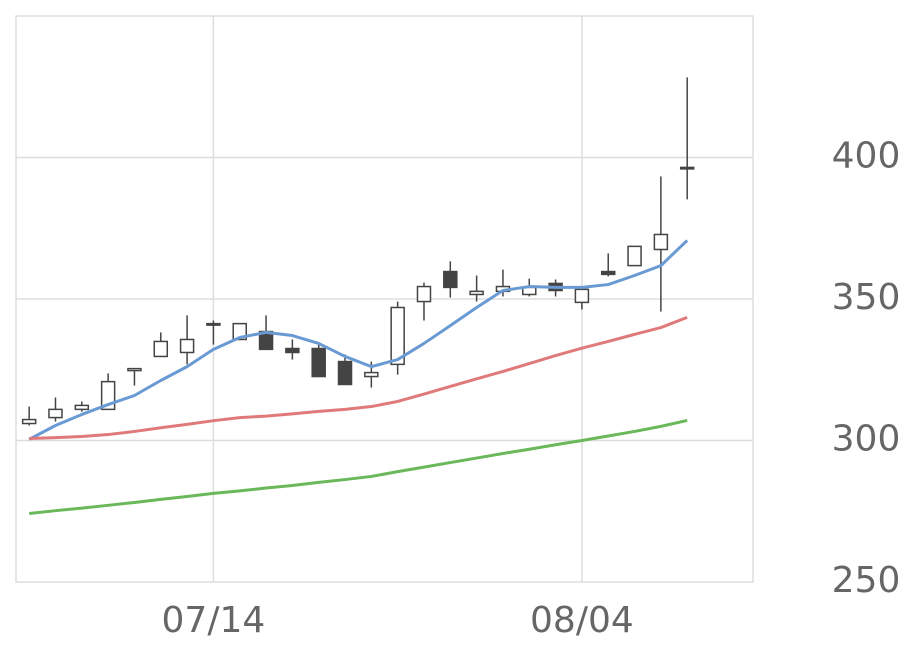 The width and height of the screenshot is (920, 669). I want to click on y-tick-label: 250, so click(866, 580).